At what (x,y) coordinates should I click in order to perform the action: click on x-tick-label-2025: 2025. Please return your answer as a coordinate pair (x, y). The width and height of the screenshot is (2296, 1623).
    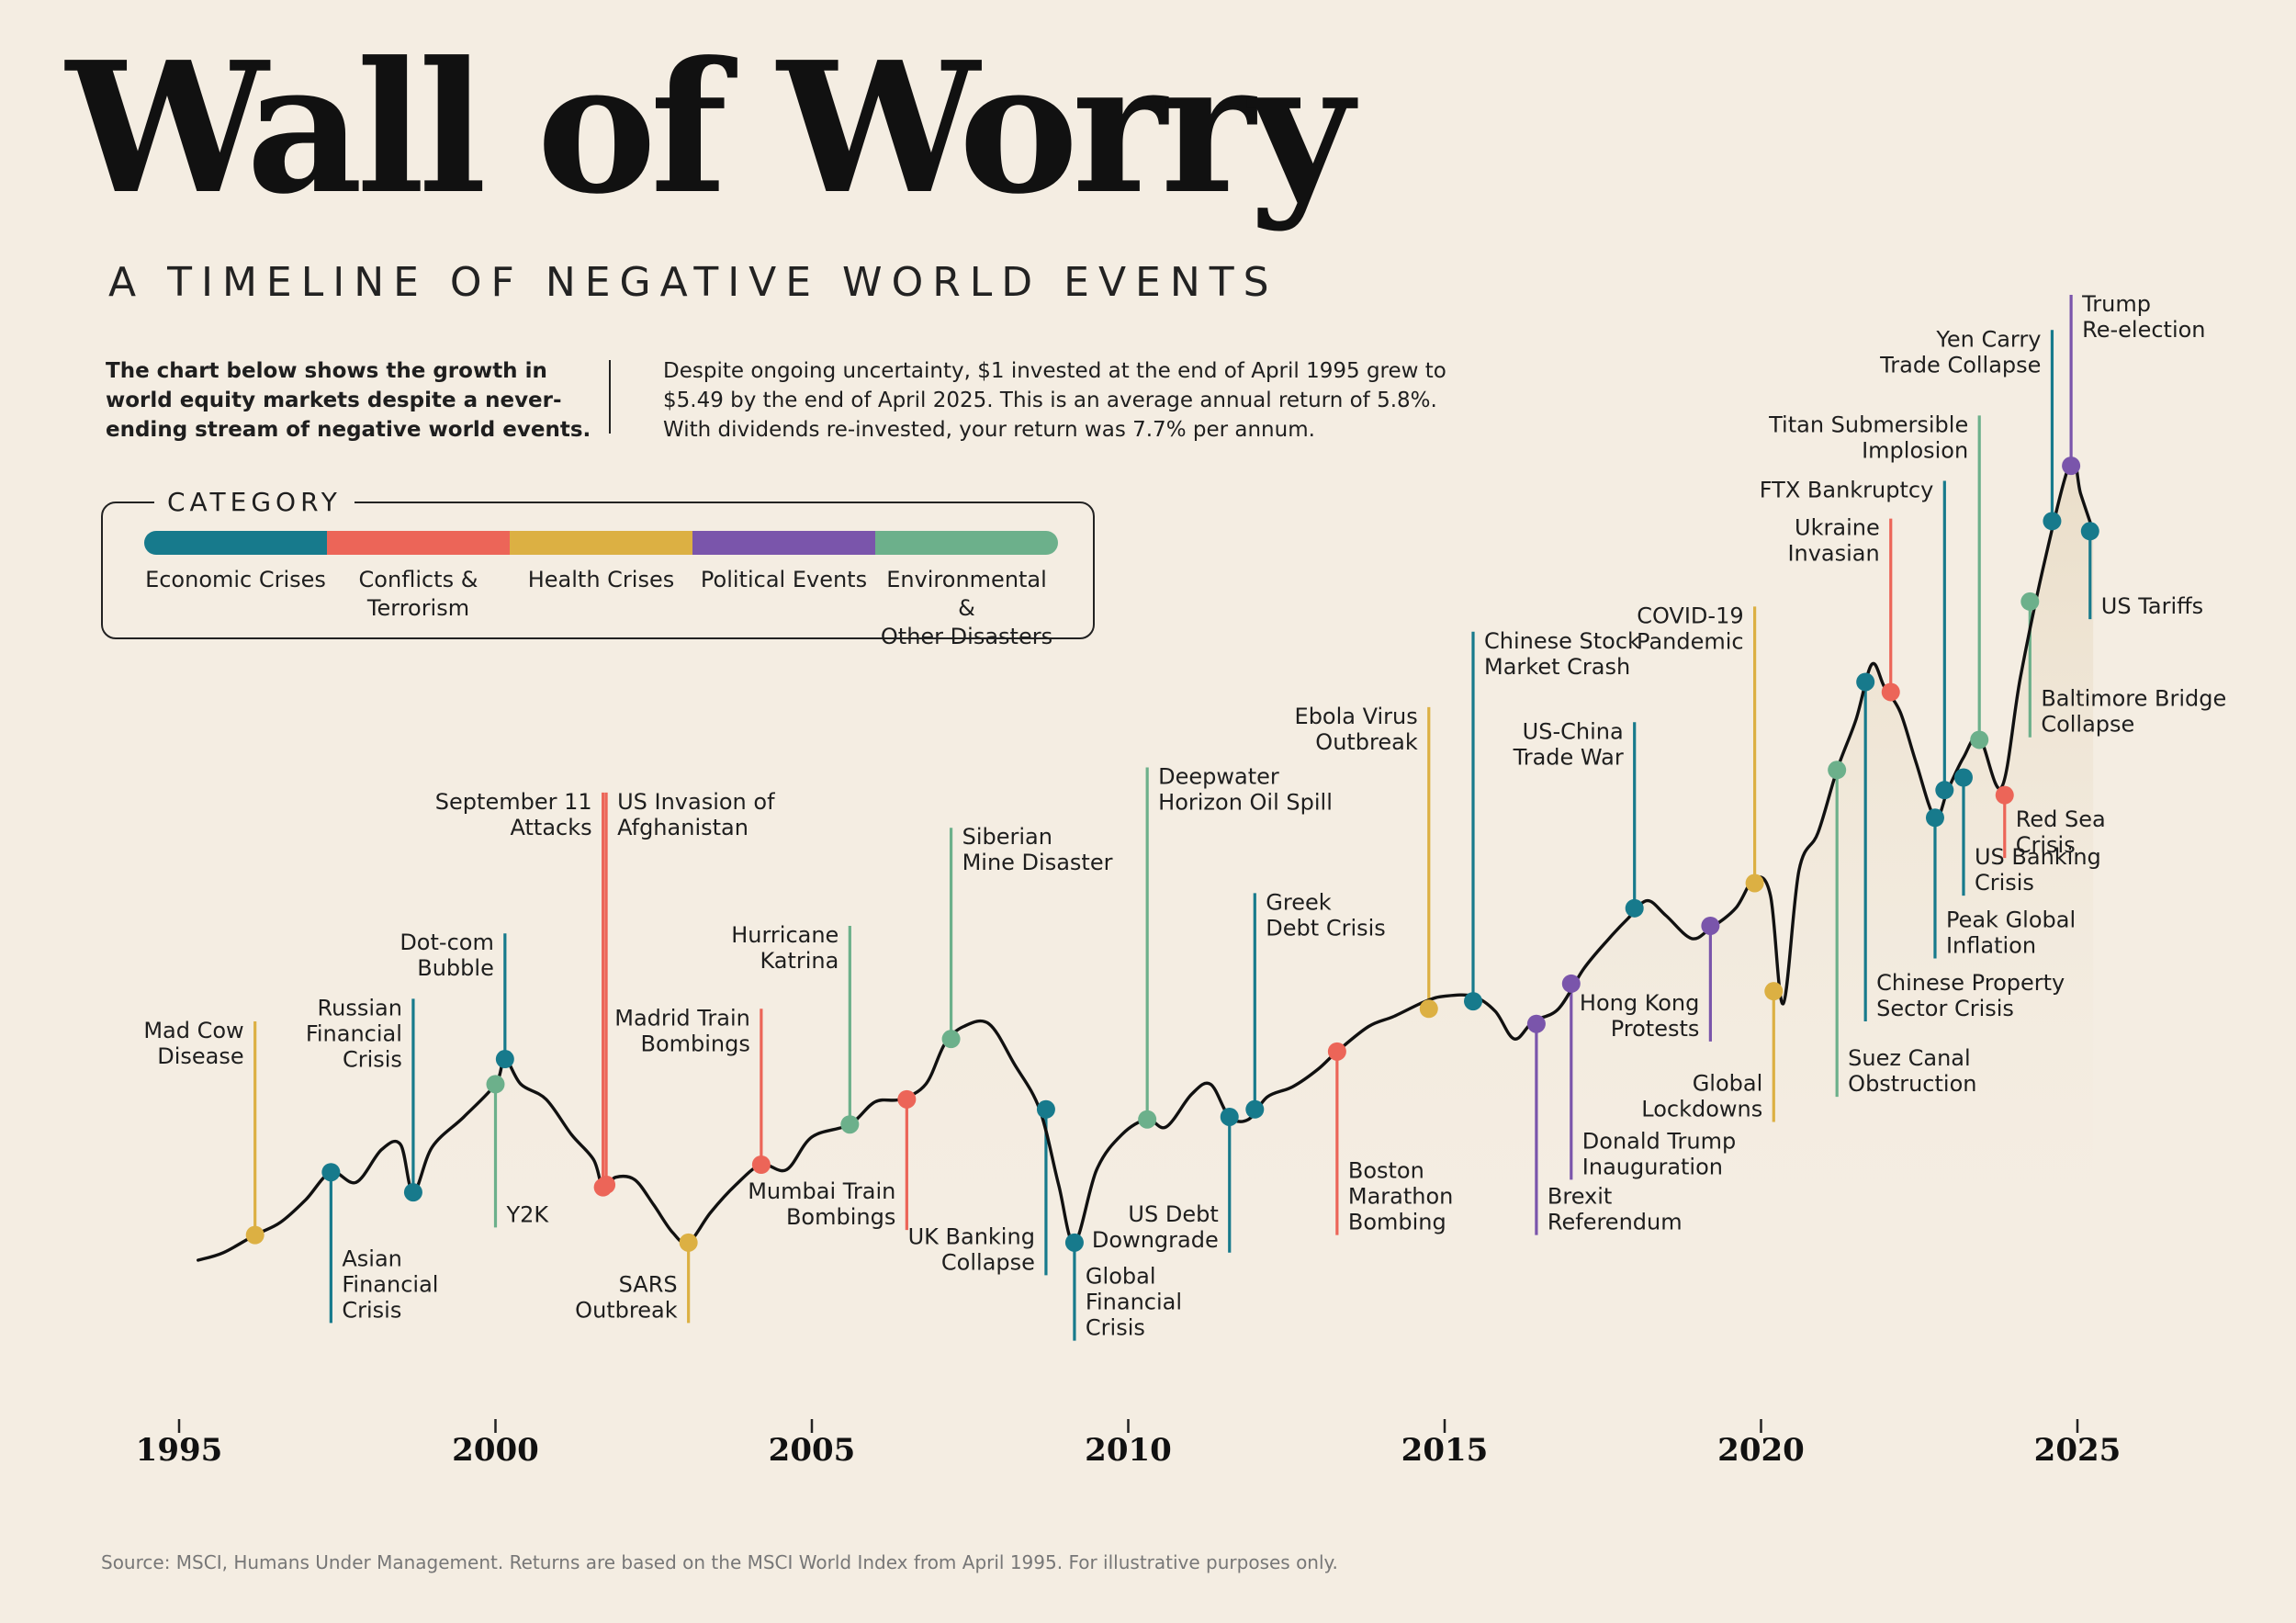
    Looking at the image, I should click on (2078, 1450).